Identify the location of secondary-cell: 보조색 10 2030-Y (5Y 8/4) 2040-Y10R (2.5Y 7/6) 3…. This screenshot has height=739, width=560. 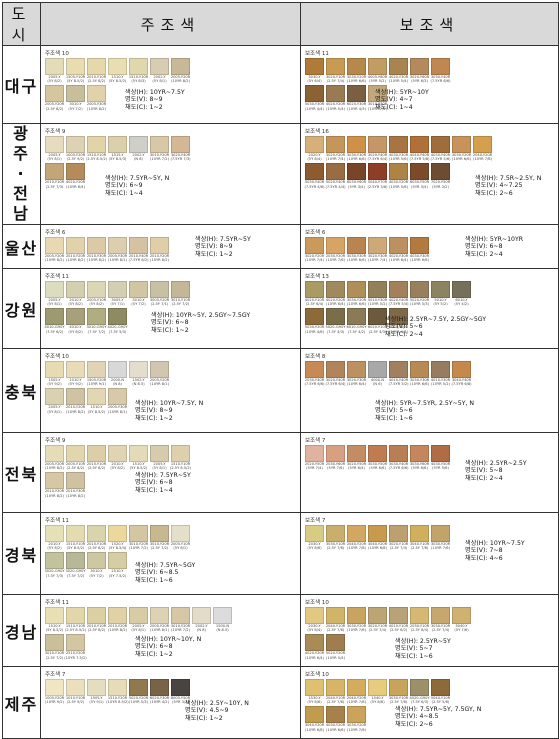
(429, 630).